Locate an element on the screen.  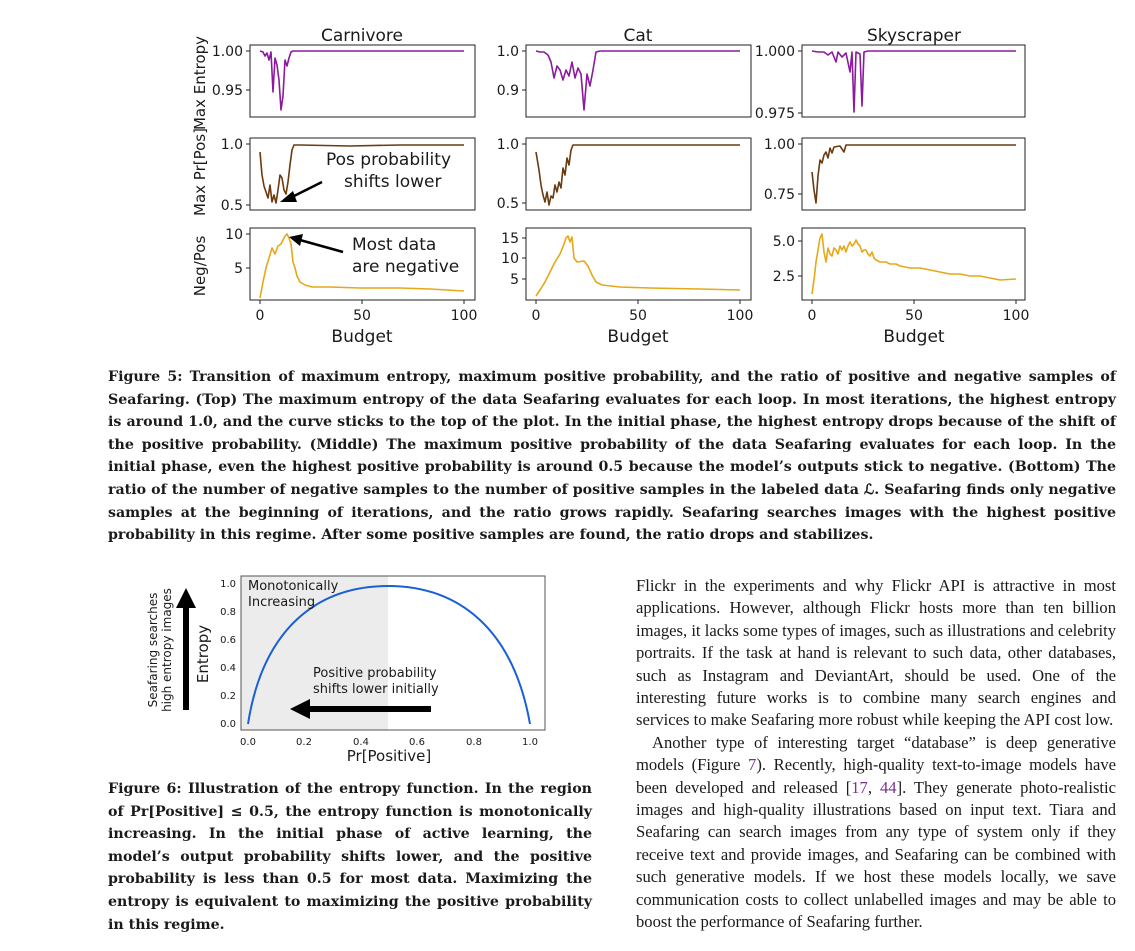
fig6-xtick-5: 1.0 is located at coordinates (530, 742).